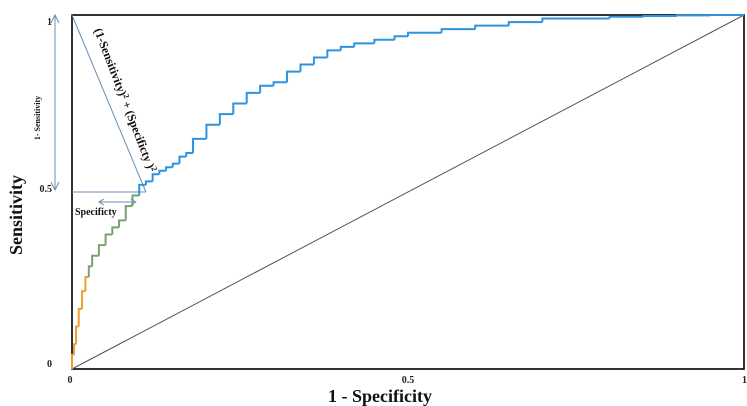  What do you see at coordinates (55, 18) in the screenshot?
I see `arrow-v-head-top` at bounding box center [55, 18].